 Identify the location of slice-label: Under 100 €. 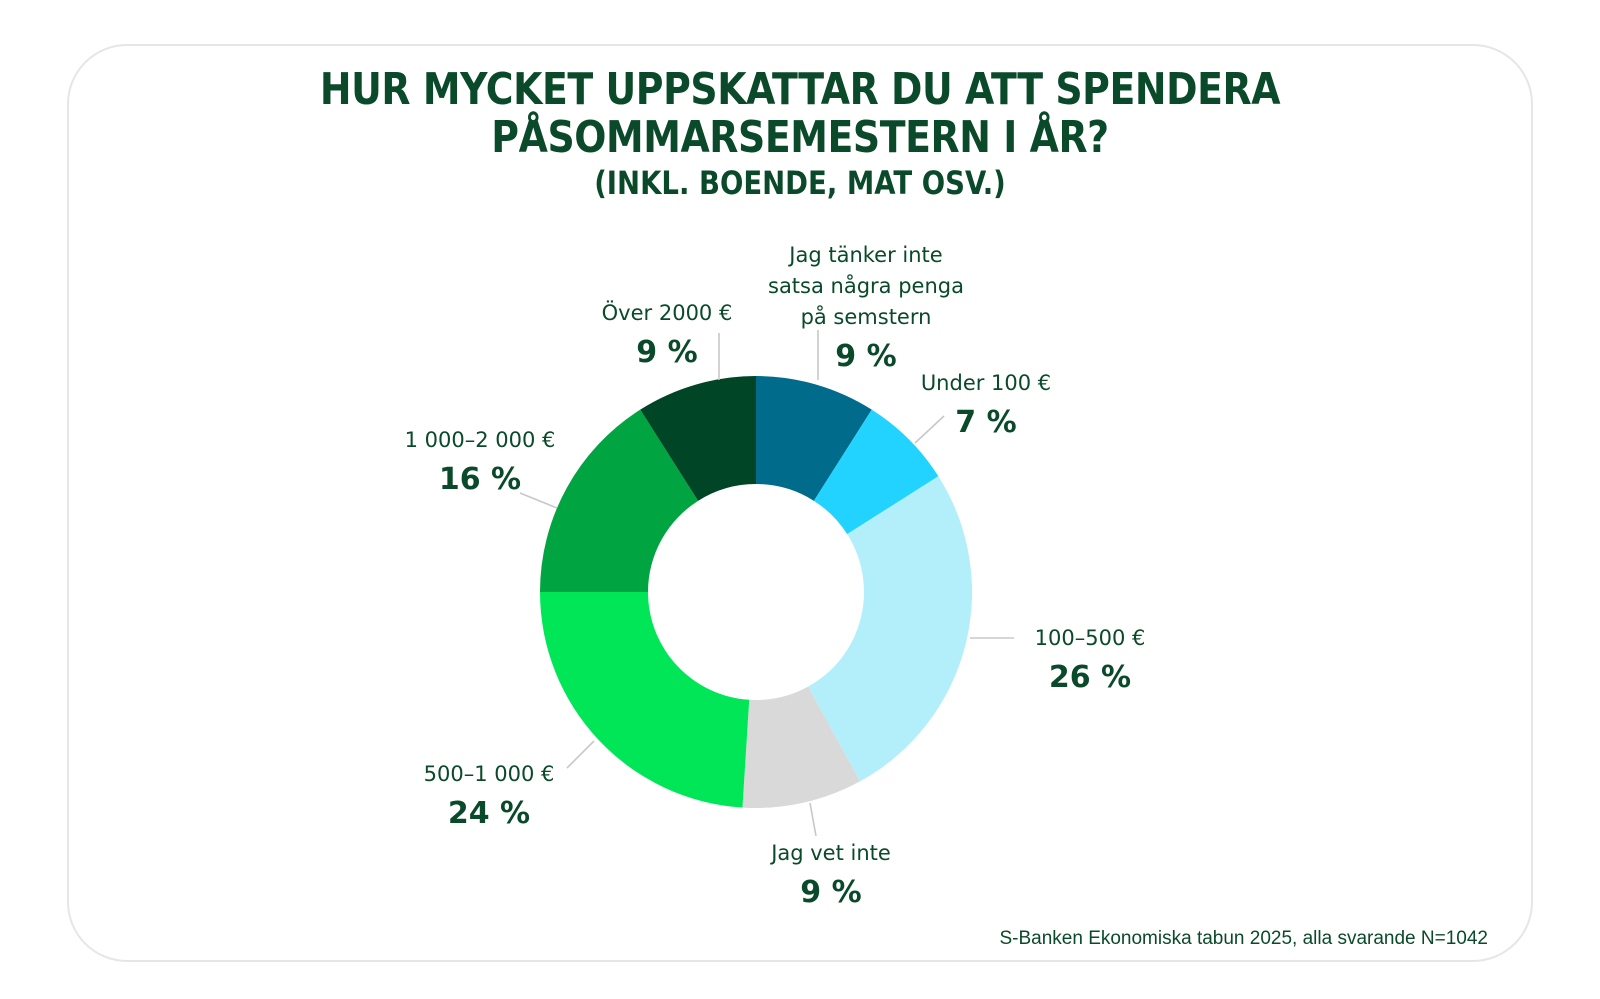
(986, 383).